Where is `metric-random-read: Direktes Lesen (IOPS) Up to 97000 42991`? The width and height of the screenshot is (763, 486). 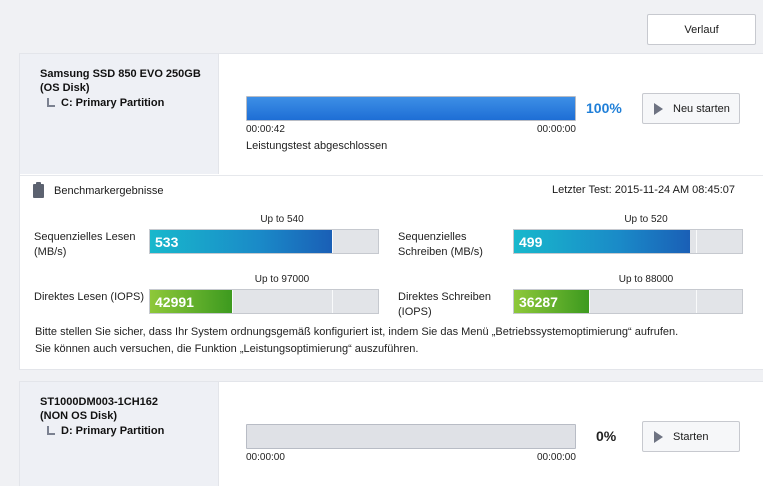 metric-random-read: Direktes Lesen (IOPS) Up to 97000 42991 is located at coordinates (209, 299).